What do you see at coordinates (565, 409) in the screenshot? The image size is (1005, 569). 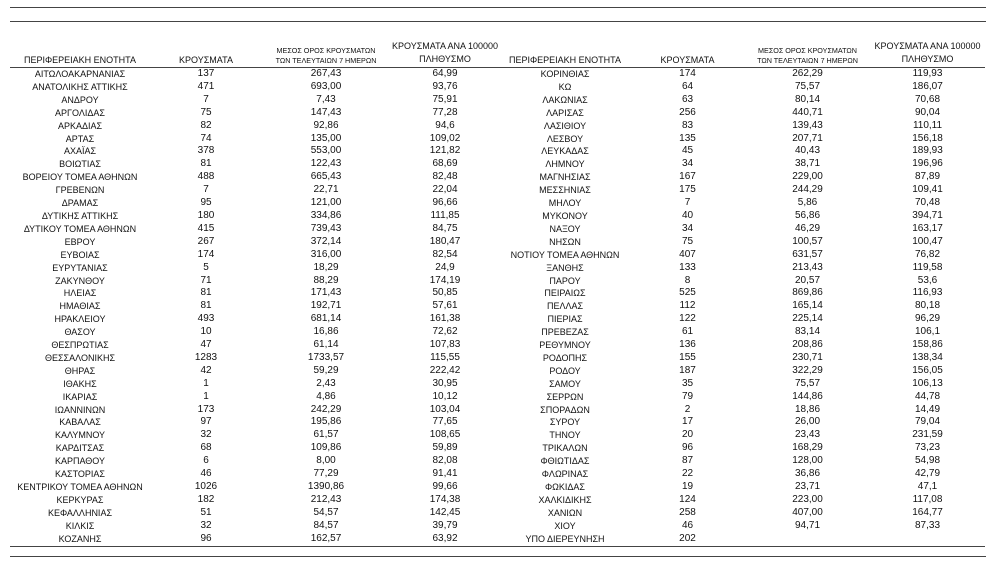 I see `region-cell: ΣΠΟΡΑΔΩΝ` at bounding box center [565, 409].